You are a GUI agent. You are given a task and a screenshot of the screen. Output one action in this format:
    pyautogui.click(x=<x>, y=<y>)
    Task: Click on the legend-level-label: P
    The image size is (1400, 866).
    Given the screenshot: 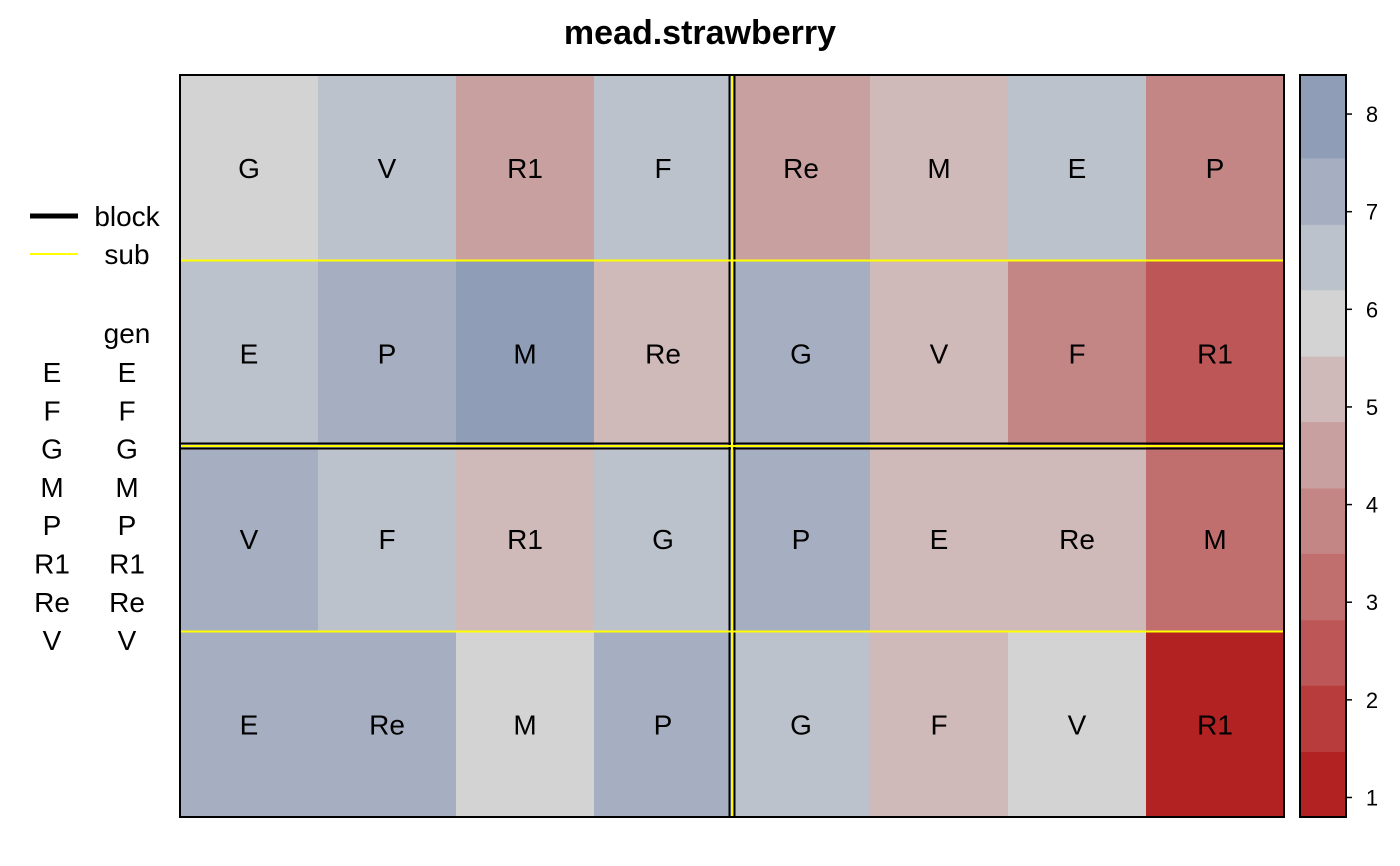 What is the action you would take?
    pyautogui.click(x=127, y=525)
    